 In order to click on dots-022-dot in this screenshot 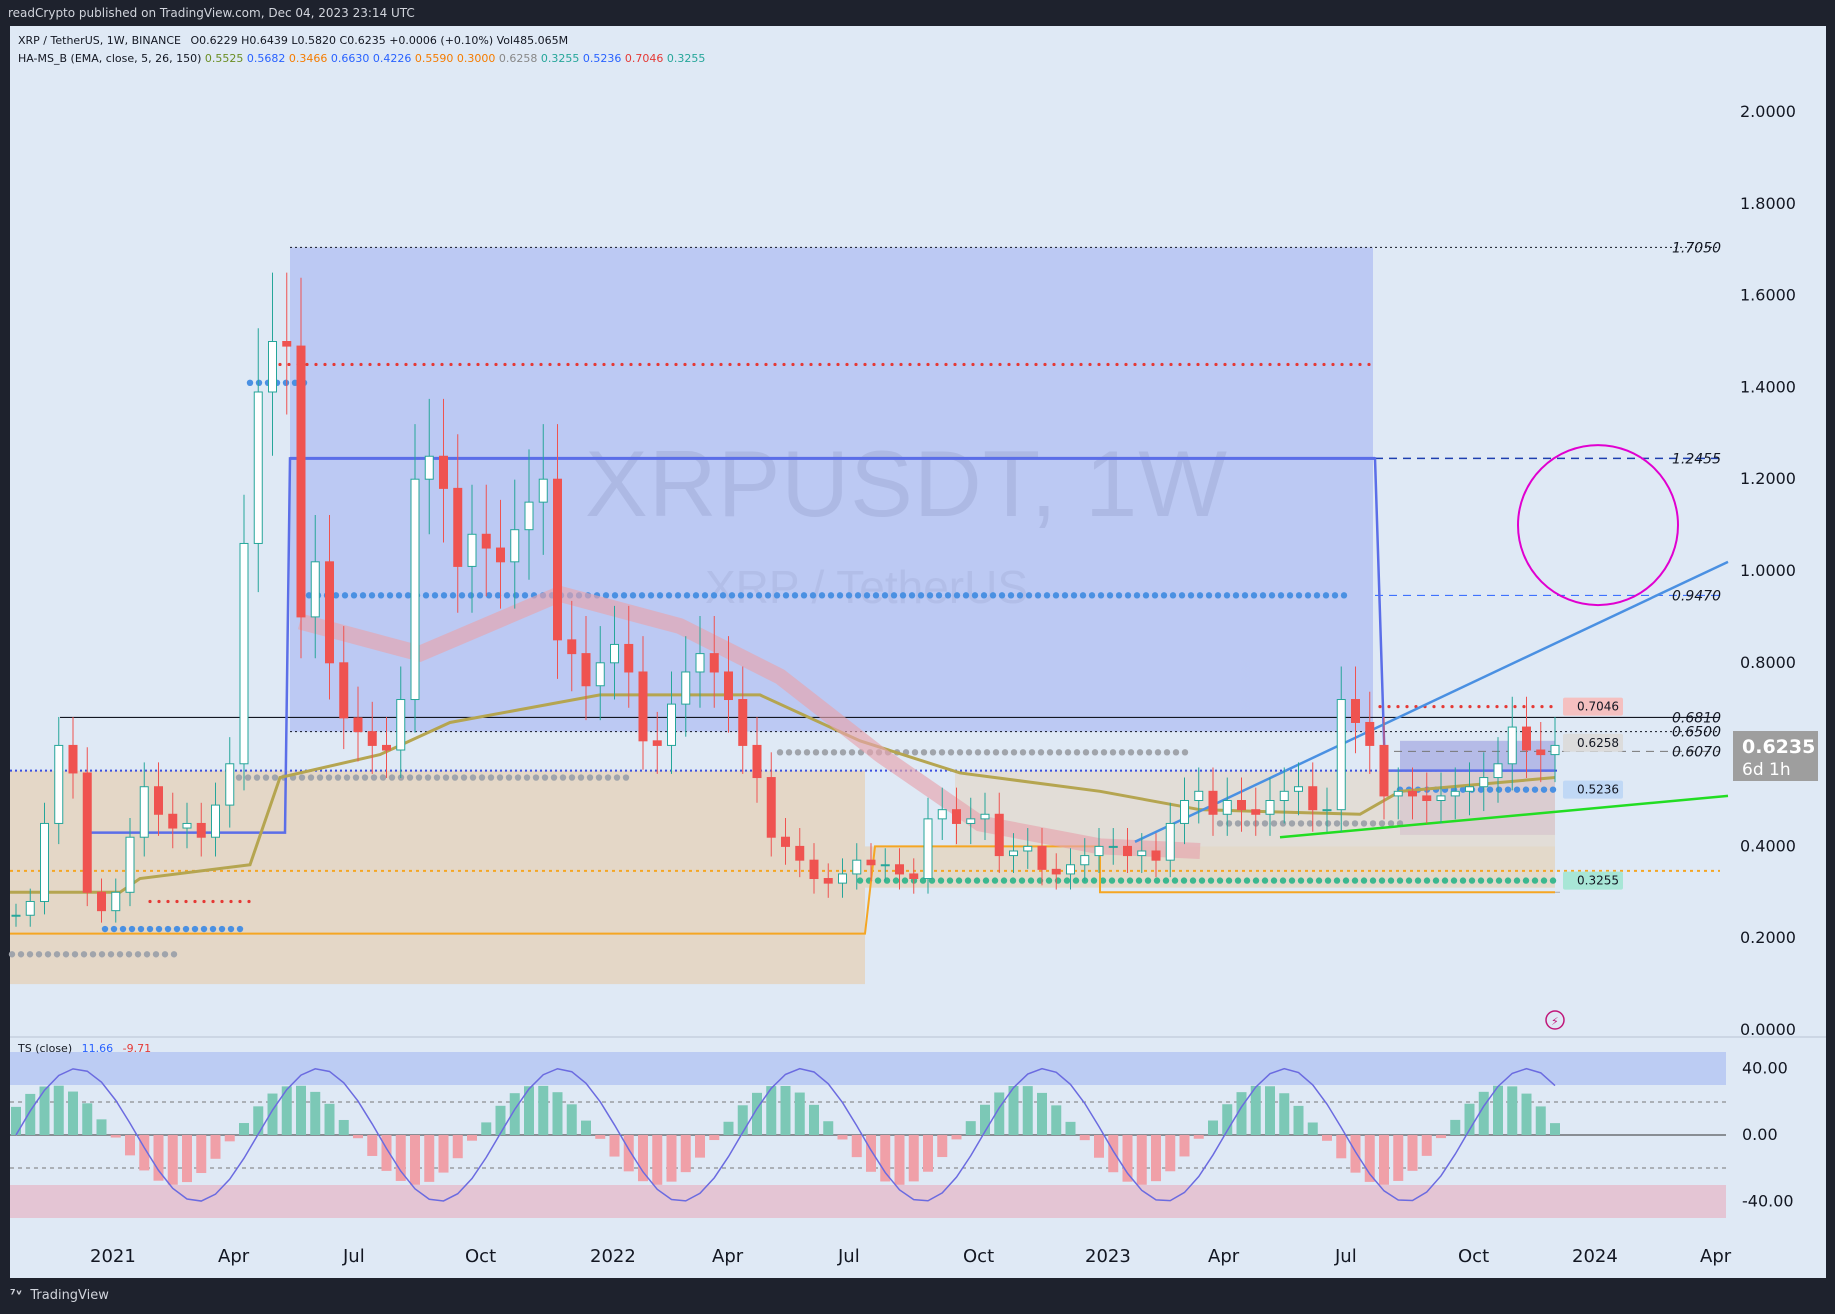, I will do `click(240, 929)`.